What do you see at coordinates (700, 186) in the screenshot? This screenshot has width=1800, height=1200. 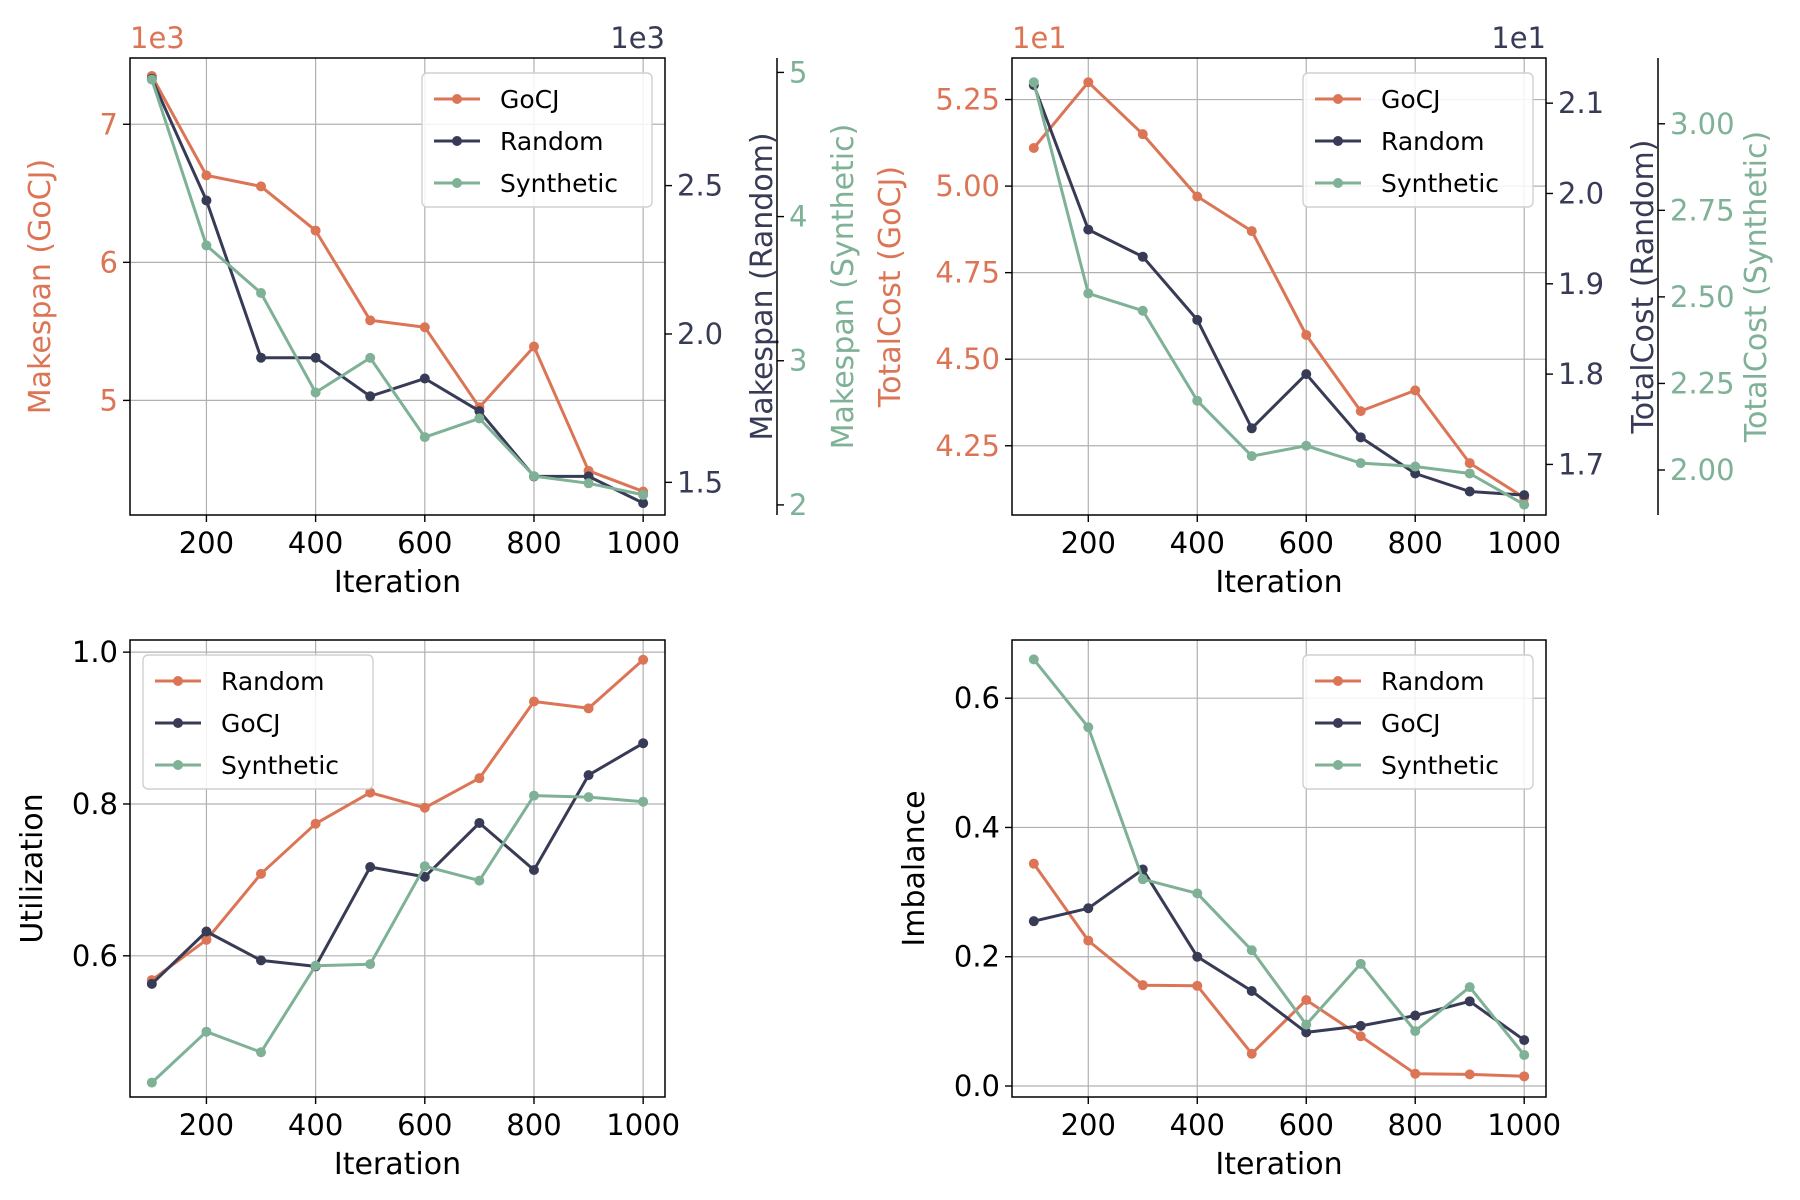 I see `y2-tick-label: 2.5` at bounding box center [700, 186].